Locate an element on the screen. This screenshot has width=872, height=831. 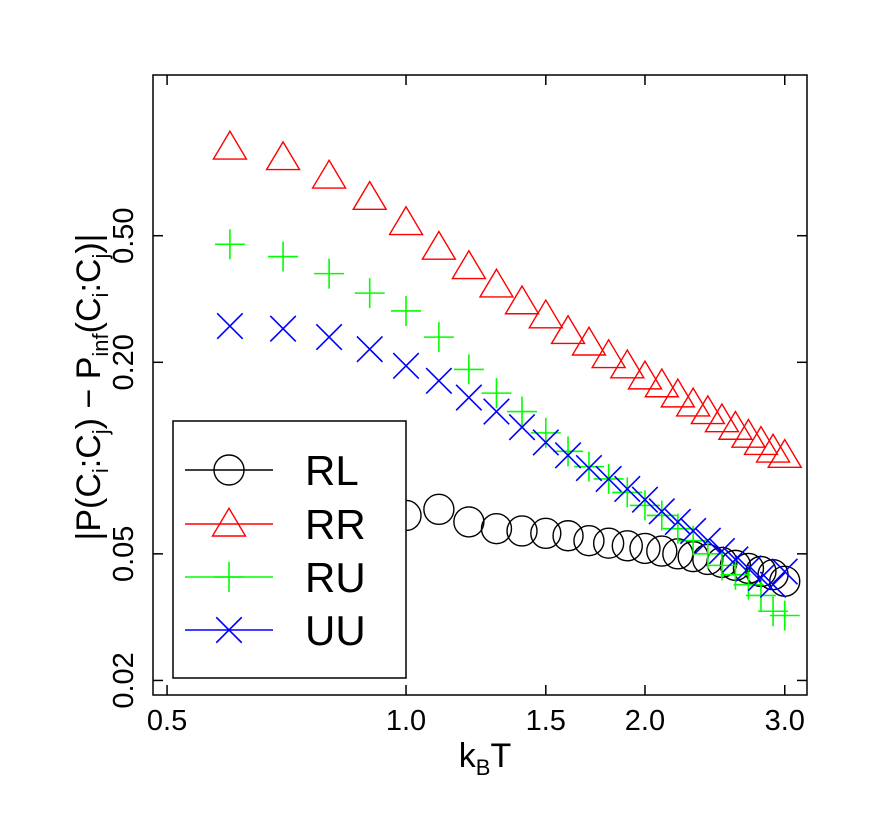
y-axis-title-s1: i is located at coordinates (100, 470).